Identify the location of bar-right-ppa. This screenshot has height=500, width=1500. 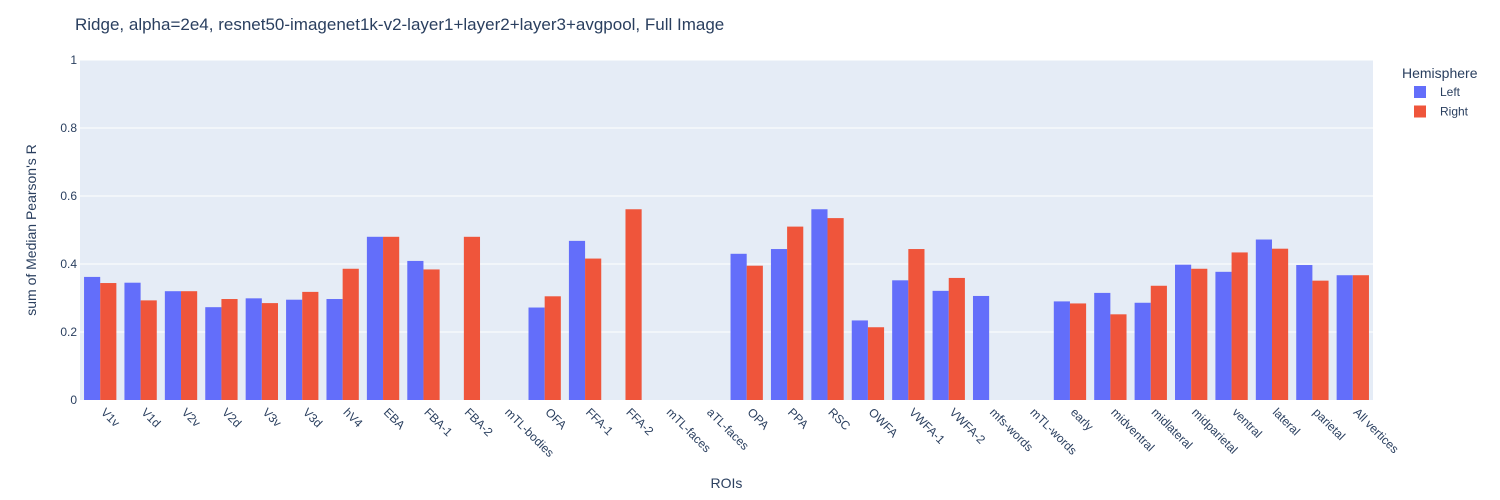
(795, 313).